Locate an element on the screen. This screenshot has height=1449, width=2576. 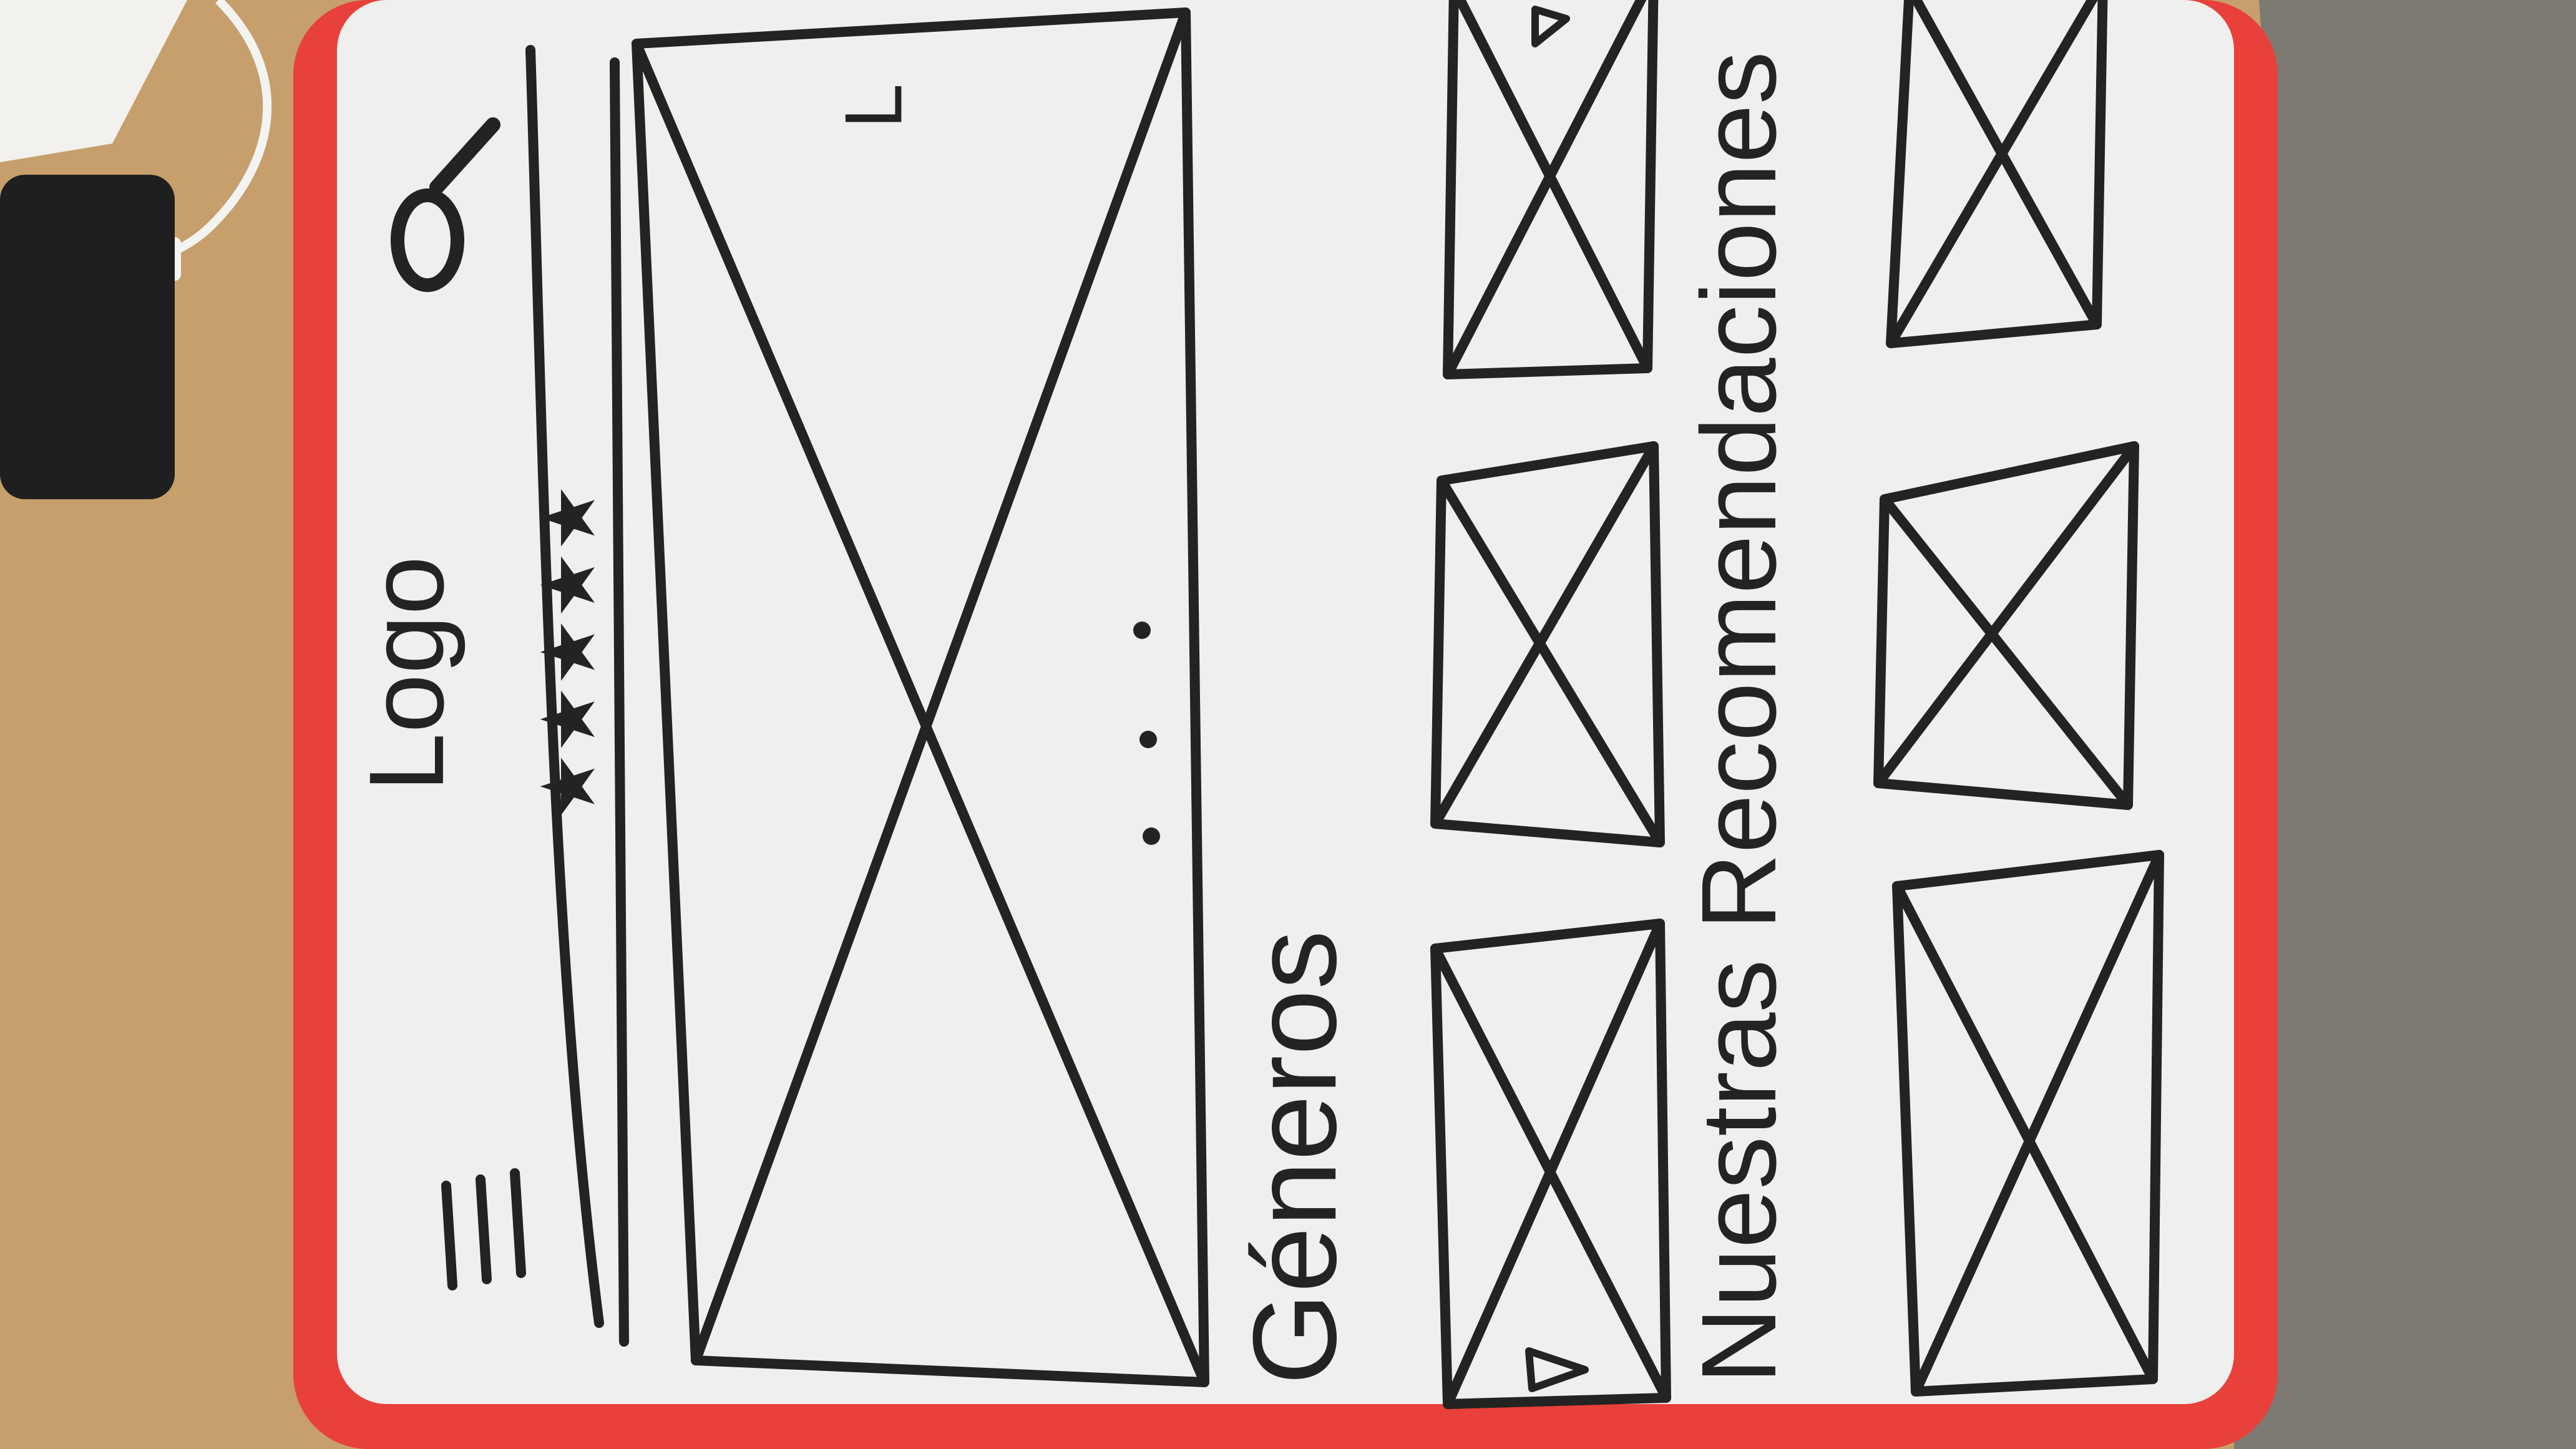
rating-stars-group: ★★★★★ is located at coordinates (569, 652).